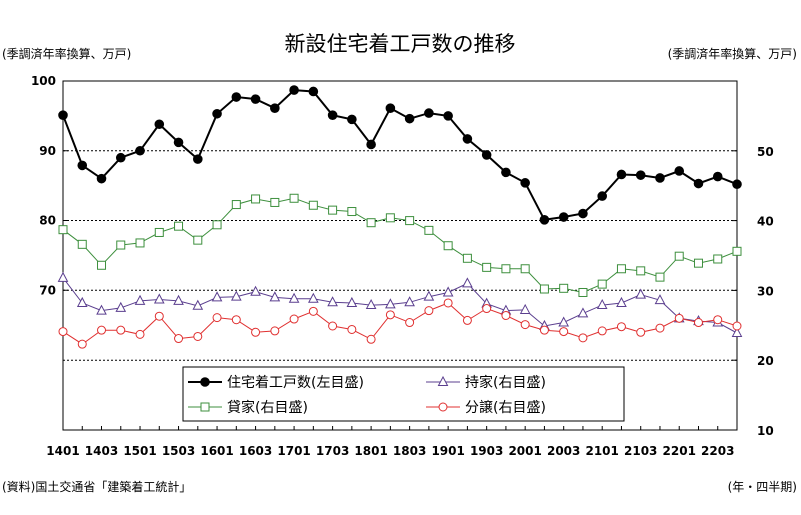 Image resolution: width=801 pixels, height=515 pixels. I want to click on right-axis-ticks: 50 40 30 20 10, so click(753, 291).